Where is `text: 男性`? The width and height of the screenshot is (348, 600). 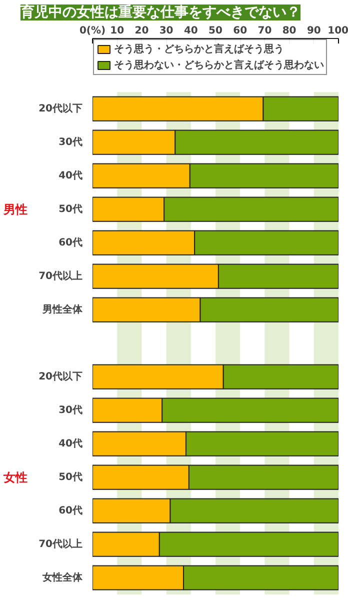 text: 男性 is located at coordinates (15, 209).